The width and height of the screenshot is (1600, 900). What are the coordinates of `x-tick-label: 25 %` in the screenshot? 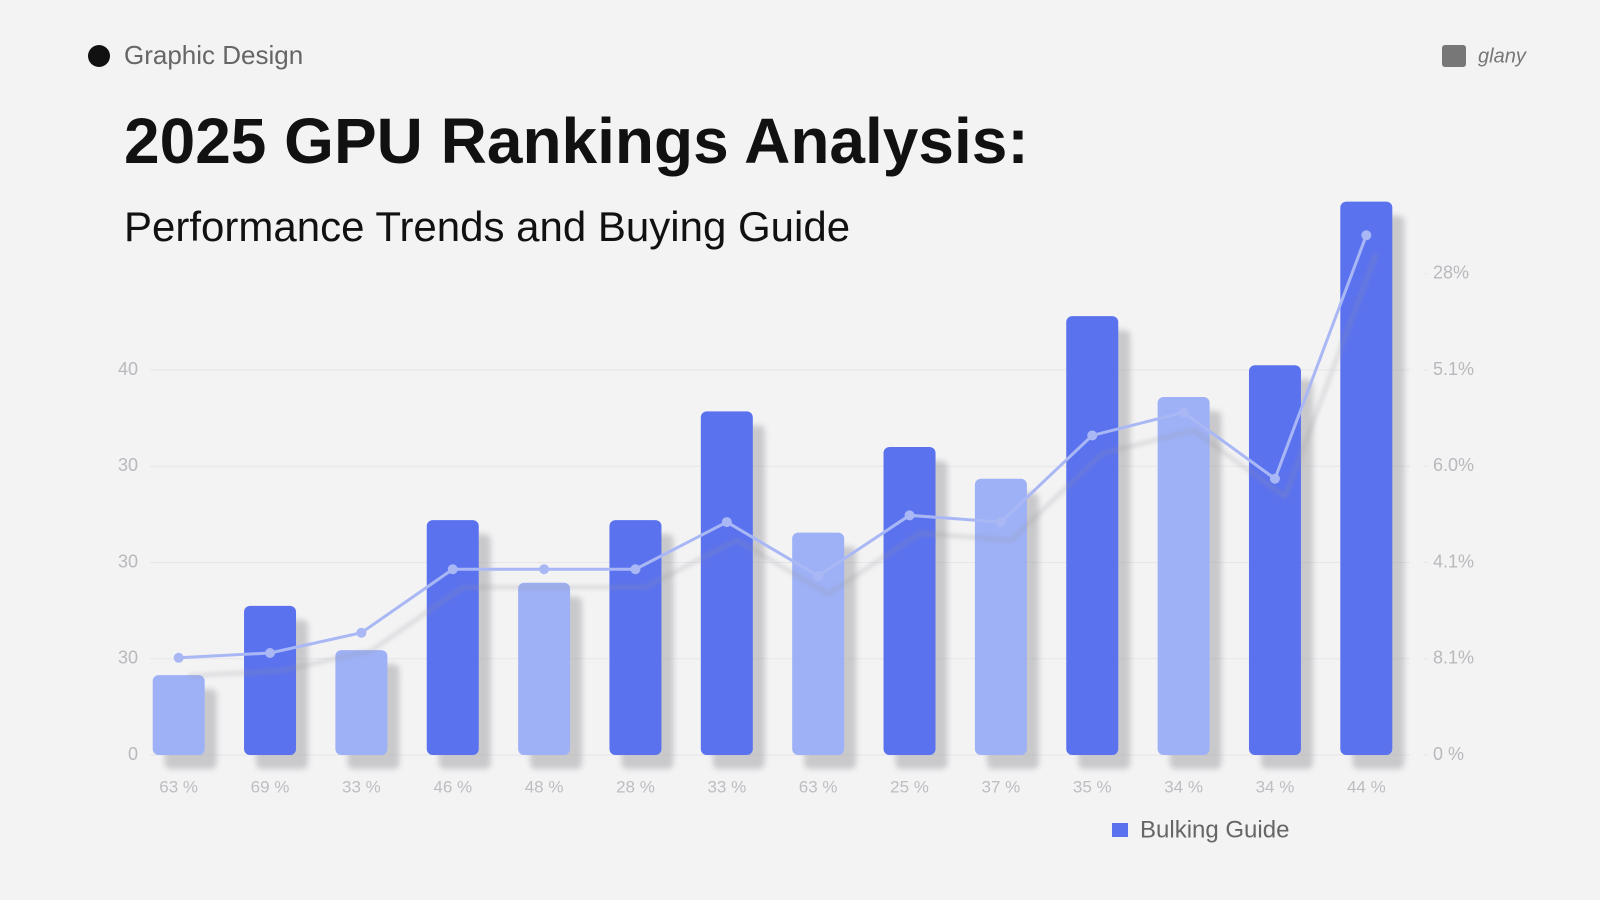 It's located at (909, 786).